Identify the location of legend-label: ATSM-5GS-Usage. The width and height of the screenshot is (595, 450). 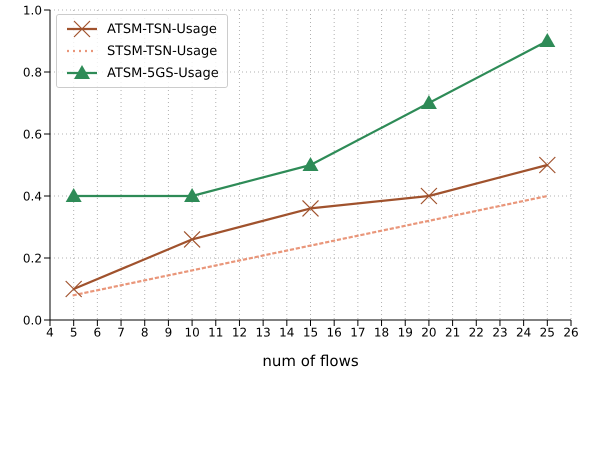
(163, 73).